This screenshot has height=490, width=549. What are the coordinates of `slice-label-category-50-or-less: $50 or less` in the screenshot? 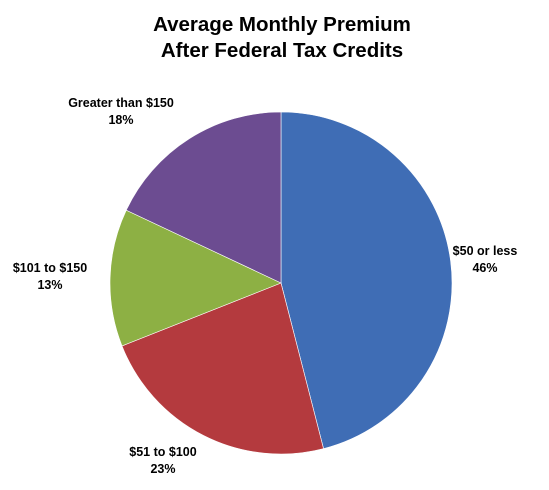 It's located at (485, 251).